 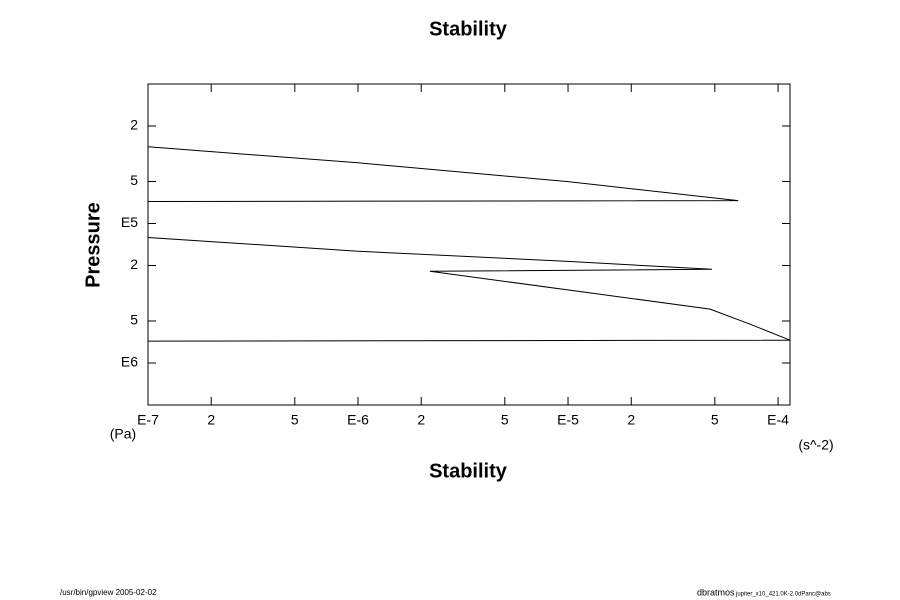 I want to click on footer-right-sub: jupiter_x10_421.0K-2.0dPanc@abs, so click(x=783, y=595).